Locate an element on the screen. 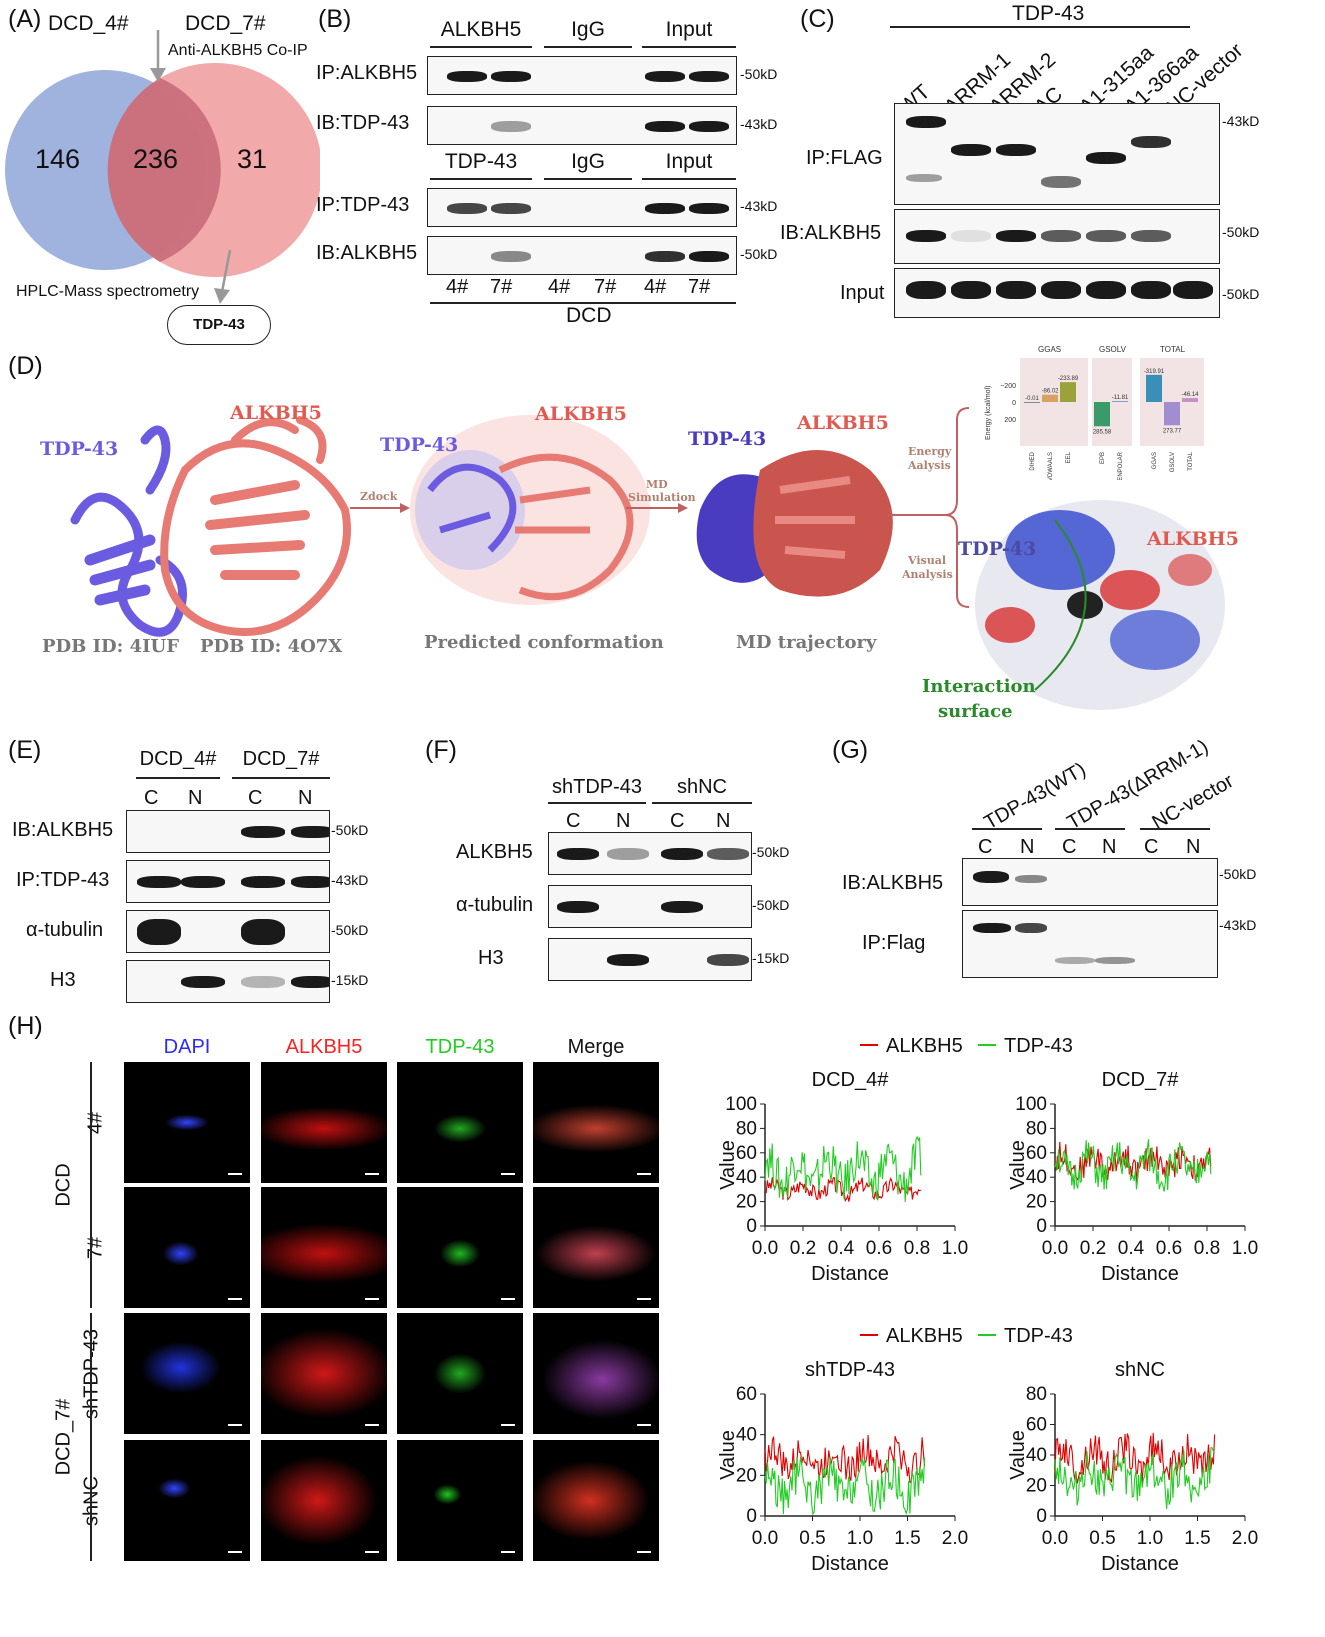 The image size is (1325, 1637). zdock-label: Zdock is located at coordinates (379, 496).